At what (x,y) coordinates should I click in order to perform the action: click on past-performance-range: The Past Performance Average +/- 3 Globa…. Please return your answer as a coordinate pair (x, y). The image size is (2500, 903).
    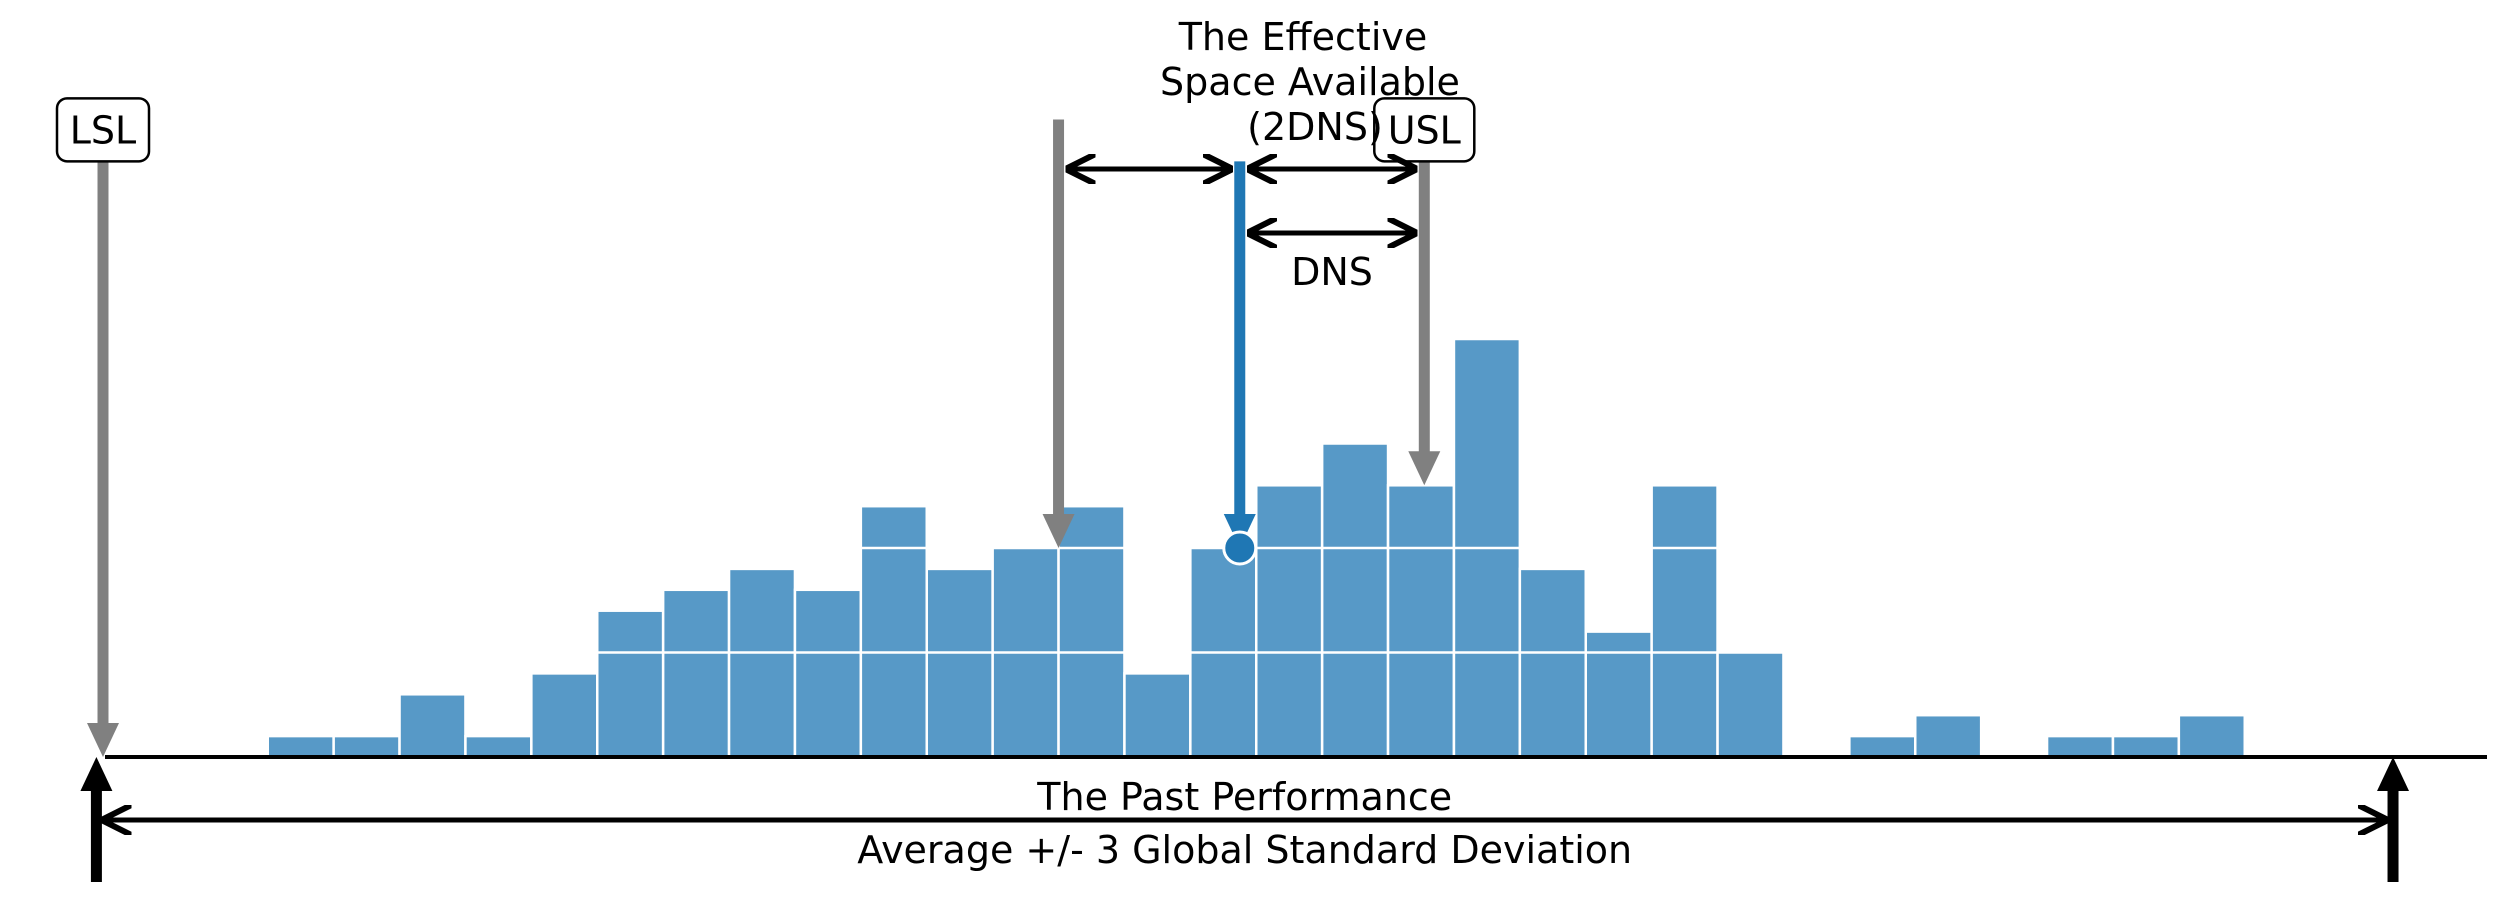
    Looking at the image, I should click on (1245, 819).